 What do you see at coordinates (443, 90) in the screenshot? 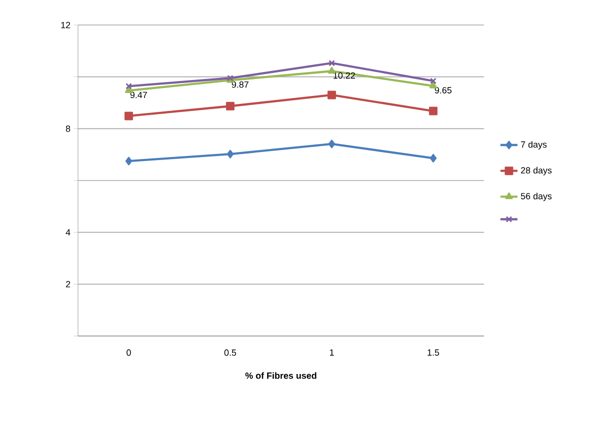
I see `data-label: 9.65` at bounding box center [443, 90].